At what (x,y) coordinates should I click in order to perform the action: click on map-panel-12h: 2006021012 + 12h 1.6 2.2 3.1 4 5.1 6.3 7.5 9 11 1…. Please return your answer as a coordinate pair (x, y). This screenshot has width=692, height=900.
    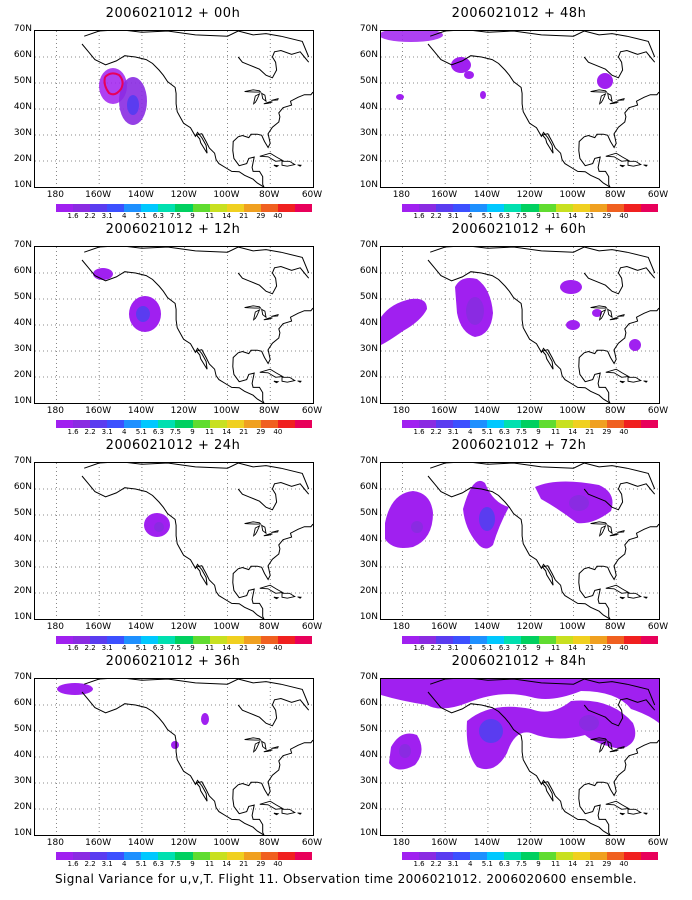
    Looking at the image, I should click on (173, 326).